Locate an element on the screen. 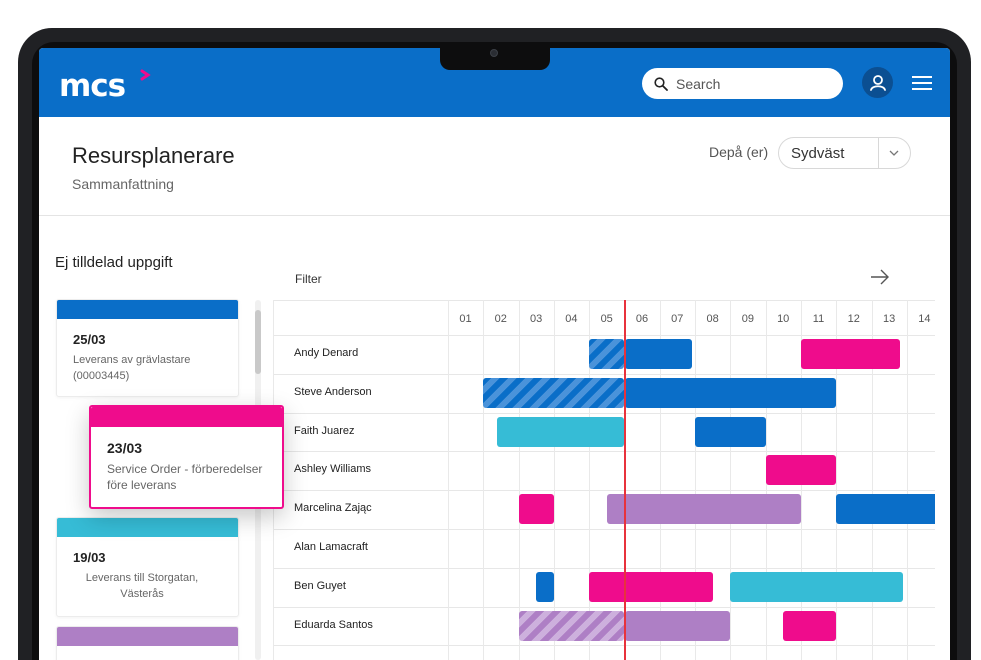  task-date: 25/03 is located at coordinates (89, 339).